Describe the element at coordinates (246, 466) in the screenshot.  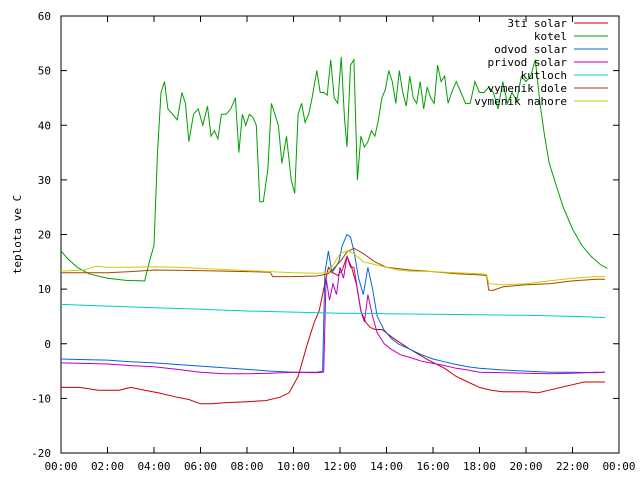
I see `x-tick-label: 08:00` at that location.